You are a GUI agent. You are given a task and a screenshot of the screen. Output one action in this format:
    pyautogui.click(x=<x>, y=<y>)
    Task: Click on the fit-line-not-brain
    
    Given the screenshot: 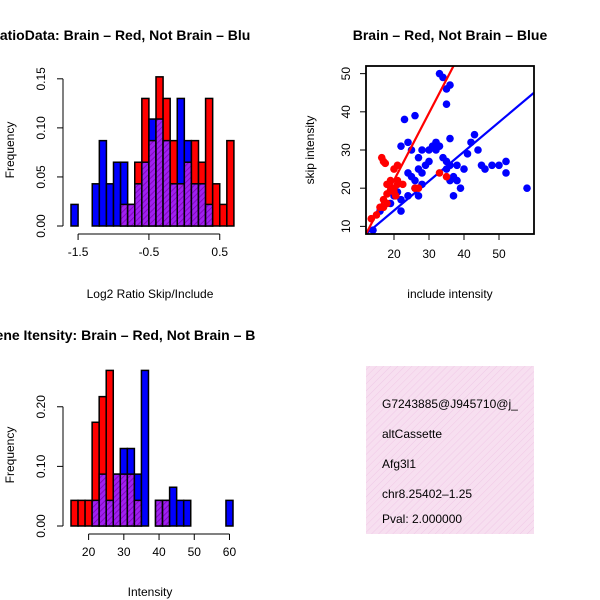 What is the action you would take?
    pyautogui.click(x=450, y=162)
    